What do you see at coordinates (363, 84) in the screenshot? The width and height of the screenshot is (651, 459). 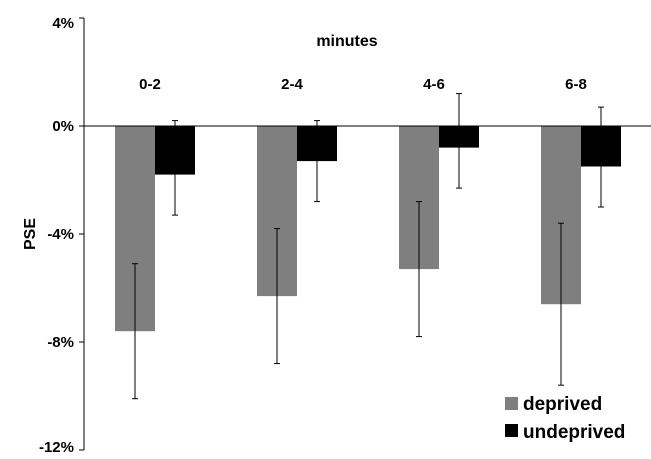 I see `category-labels-layer: 0-2 2-4 4-6 6-8` at bounding box center [363, 84].